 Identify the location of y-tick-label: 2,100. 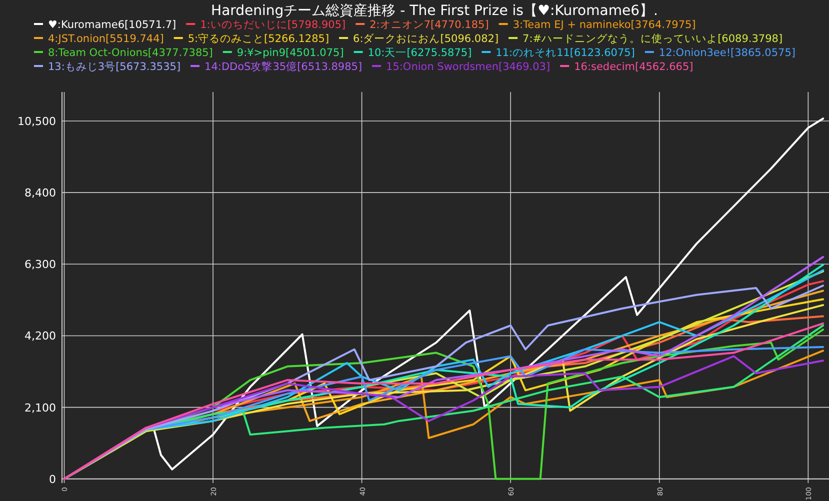
(40, 407).